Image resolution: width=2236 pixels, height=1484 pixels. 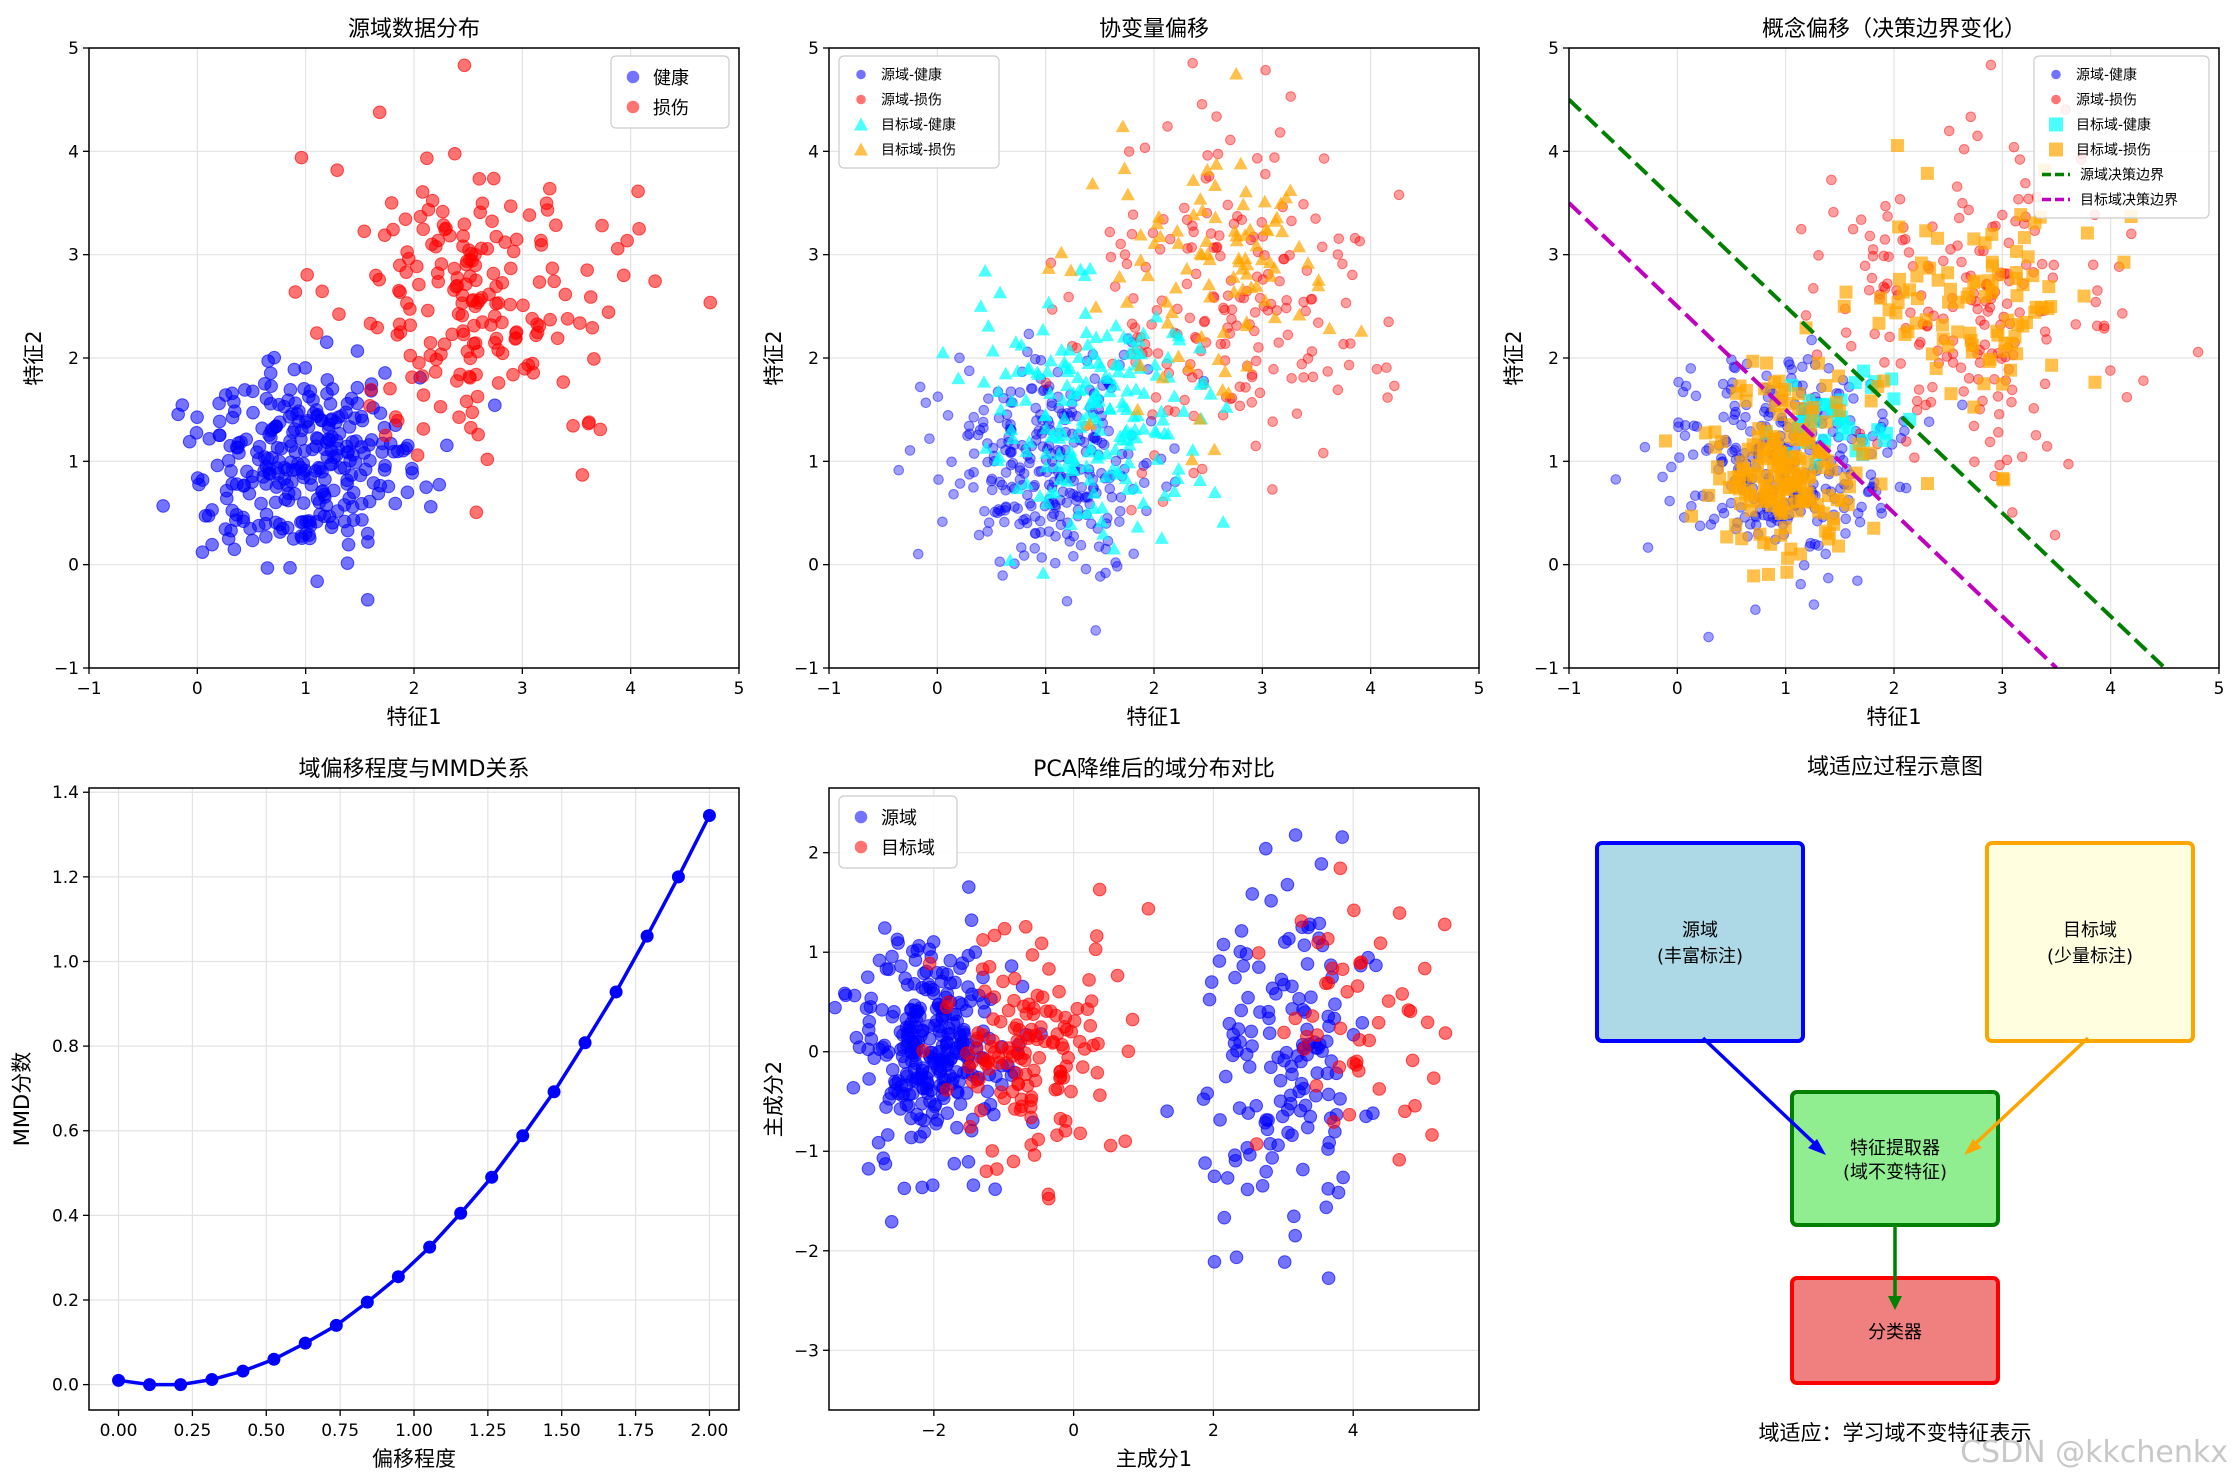 What do you see at coordinates (2122, 175) in the screenshot?
I see `legend-label: 源域决策边界` at bounding box center [2122, 175].